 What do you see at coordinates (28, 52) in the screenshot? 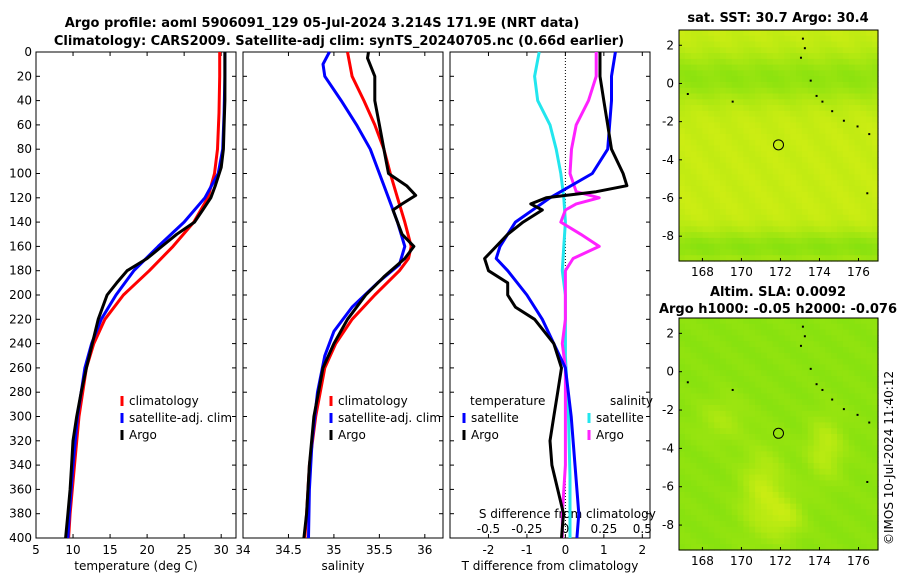
I see `depth-tick-label: 0` at bounding box center [28, 52].